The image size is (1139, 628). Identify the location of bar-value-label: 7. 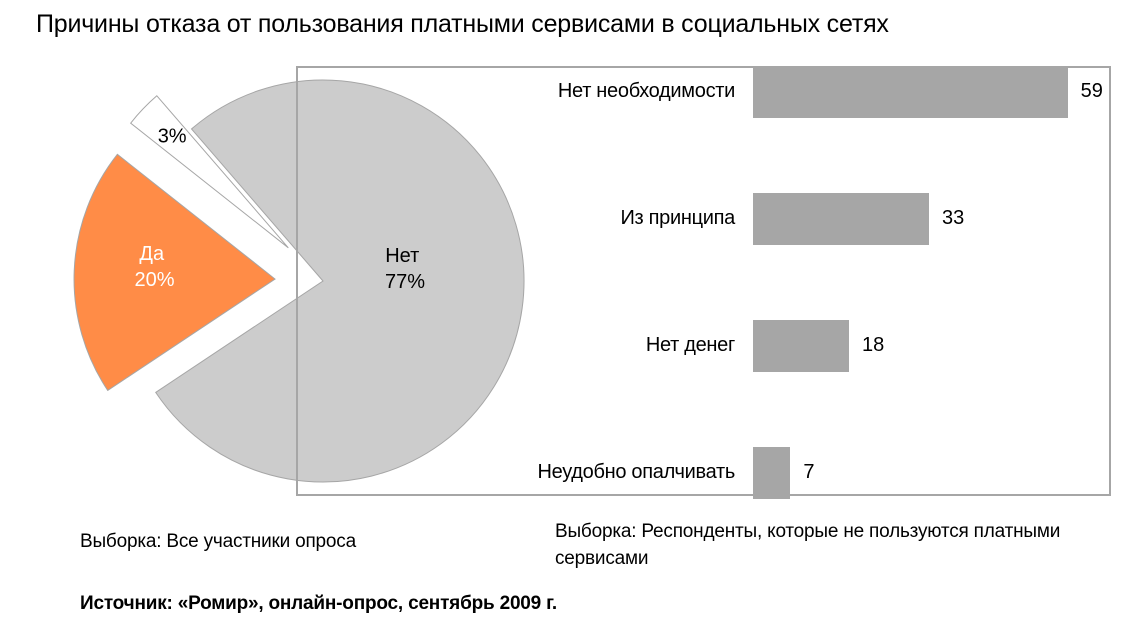
(809, 472).